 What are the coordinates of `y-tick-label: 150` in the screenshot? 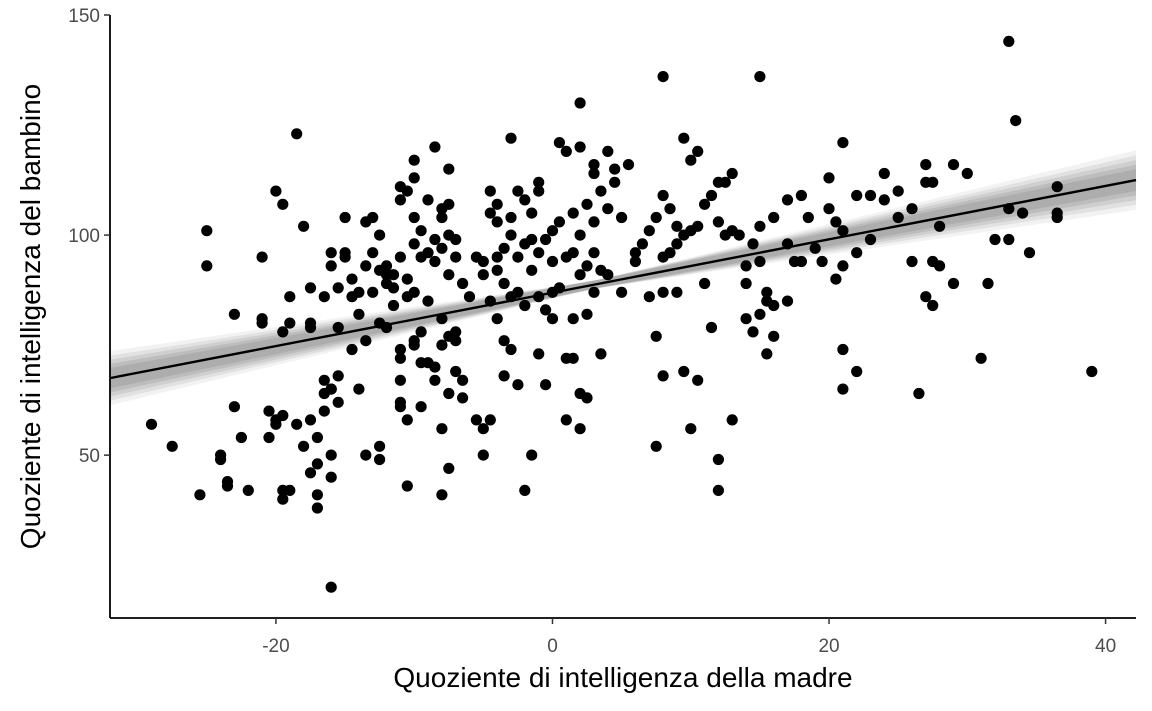 It's located at (84, 16).